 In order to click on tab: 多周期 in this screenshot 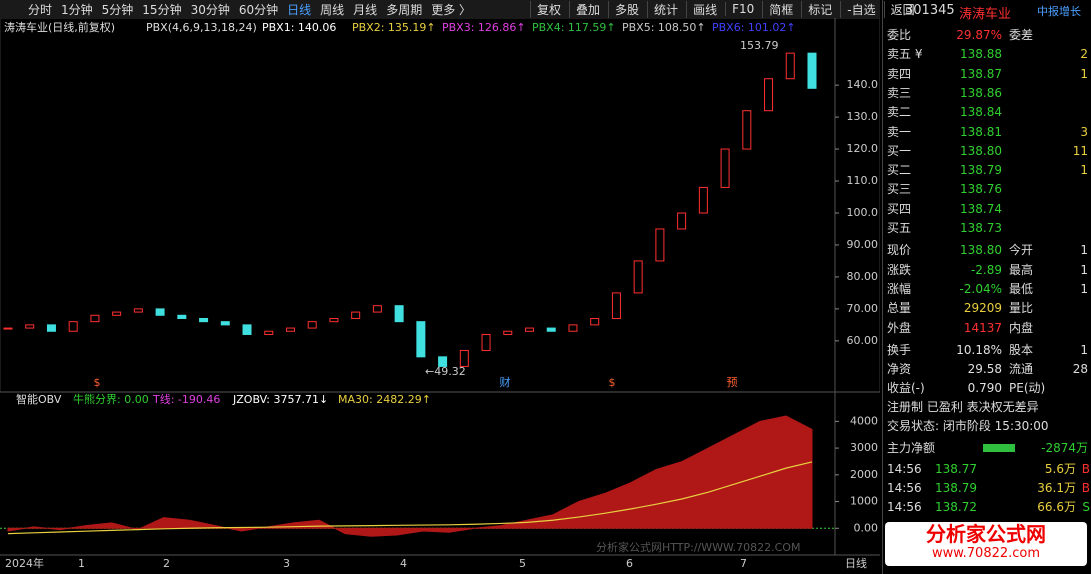, I will do `click(404, 9)`.